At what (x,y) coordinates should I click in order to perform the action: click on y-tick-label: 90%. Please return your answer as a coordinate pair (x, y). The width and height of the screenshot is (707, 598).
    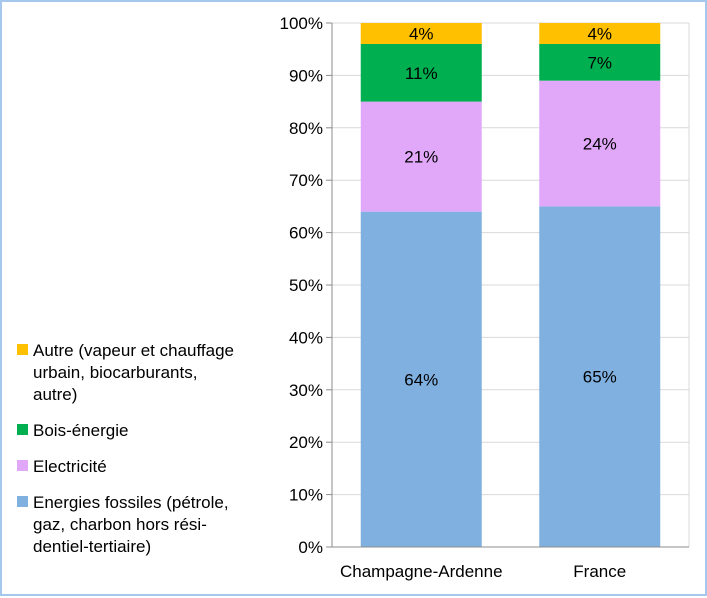
    Looking at the image, I should click on (306, 75).